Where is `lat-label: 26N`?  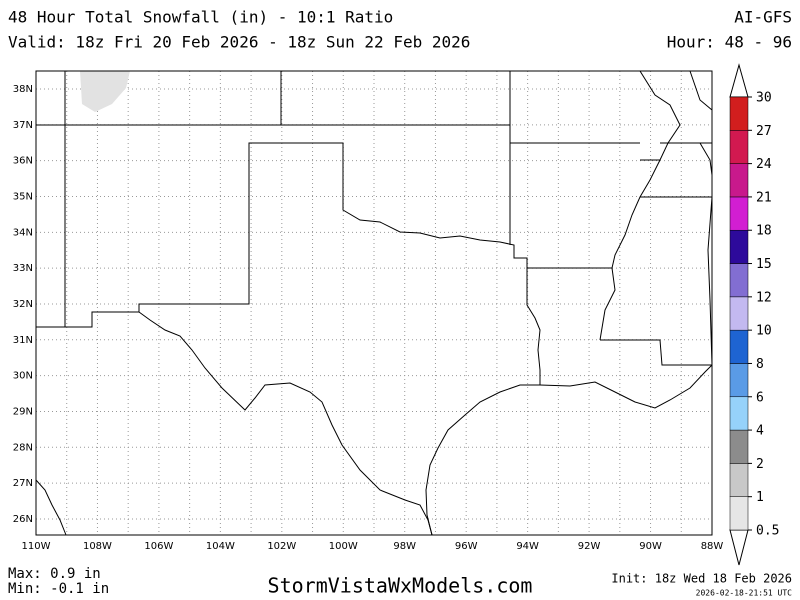
lat-label: 26N is located at coordinates (23, 519).